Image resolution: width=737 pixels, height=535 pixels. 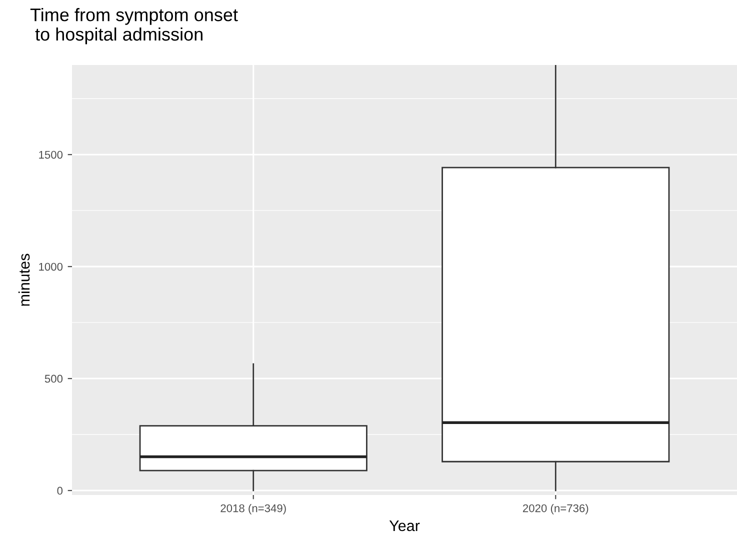 What do you see at coordinates (51, 154) in the screenshot?
I see `y-tick-label: 1500` at bounding box center [51, 154].